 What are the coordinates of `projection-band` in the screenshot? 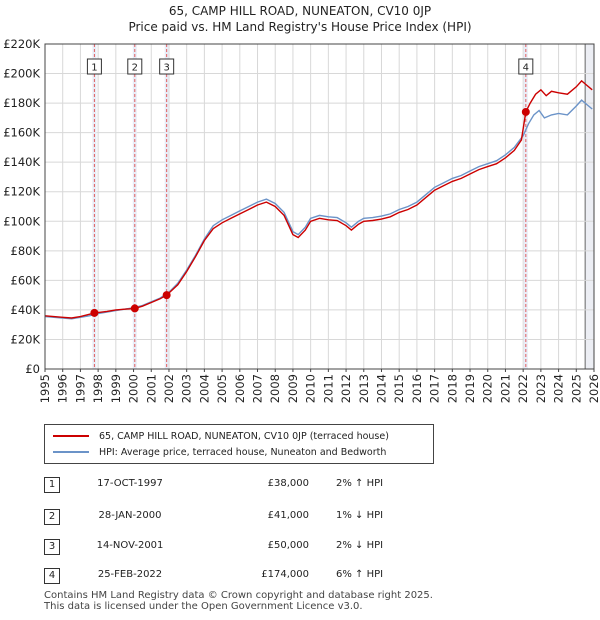 It's located at (589, 206).